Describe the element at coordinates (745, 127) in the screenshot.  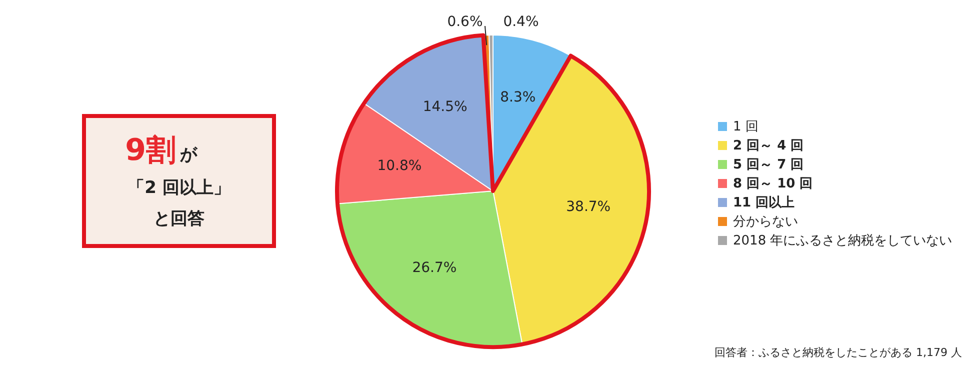
I see `legend-label: 1 回` at that location.